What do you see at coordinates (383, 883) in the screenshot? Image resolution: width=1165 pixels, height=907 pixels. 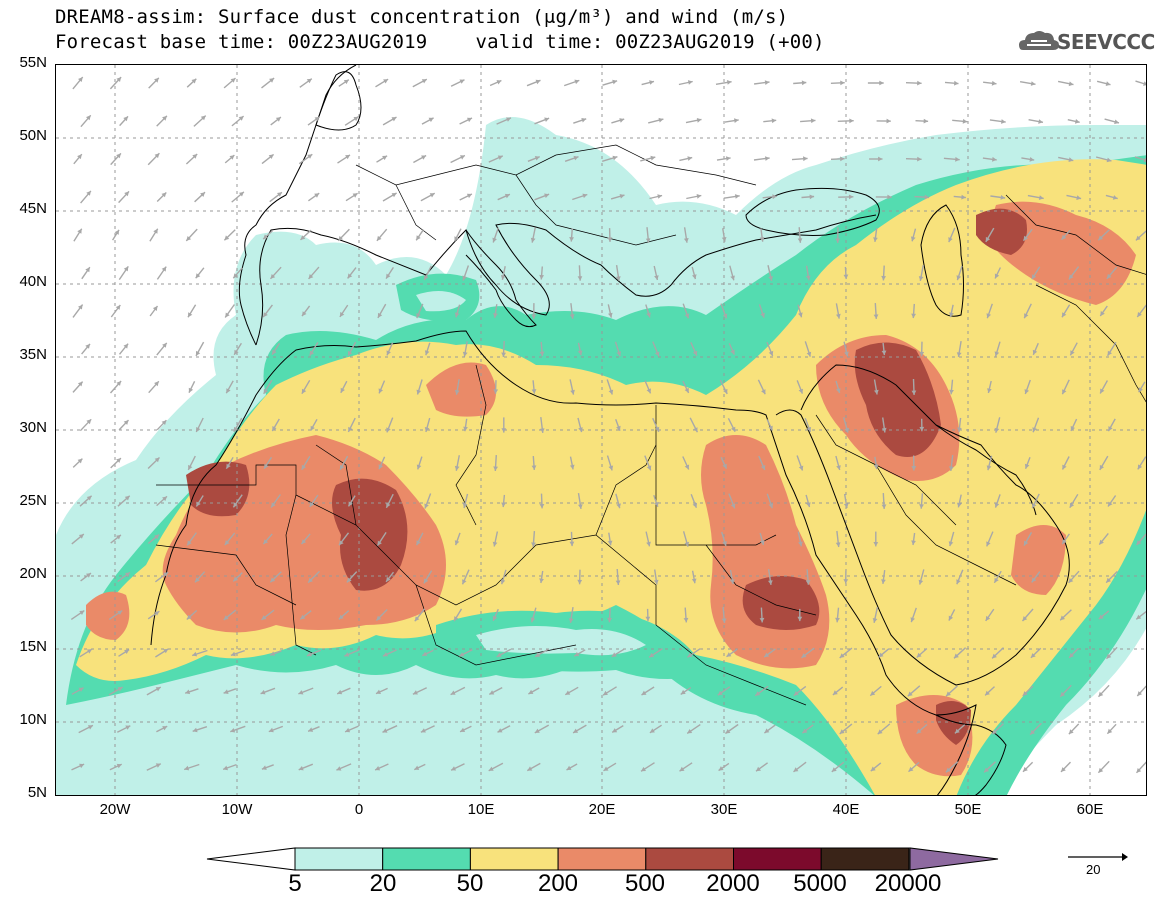 I see `colorbar-label-20: 20` at bounding box center [383, 883].